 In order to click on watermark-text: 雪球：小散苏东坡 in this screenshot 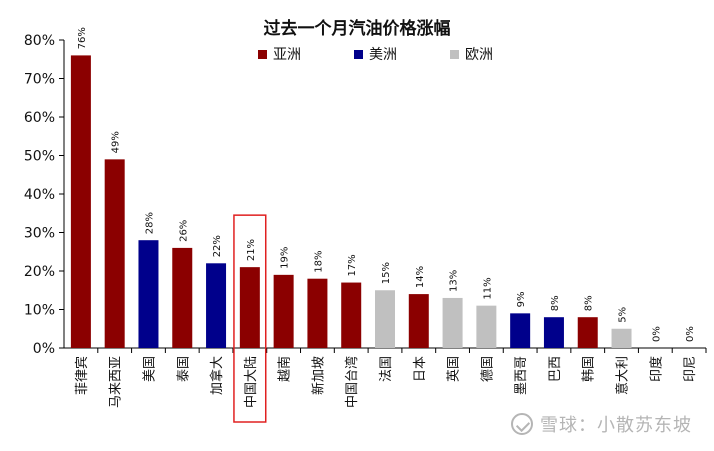, I will do `click(616, 425)`.